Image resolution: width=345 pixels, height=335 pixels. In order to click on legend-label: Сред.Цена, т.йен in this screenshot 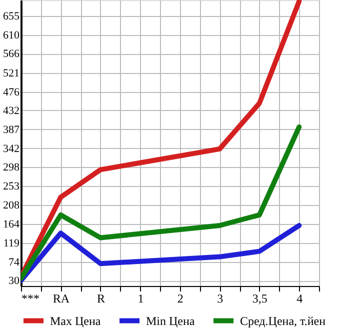, I will do `click(283, 321)`.